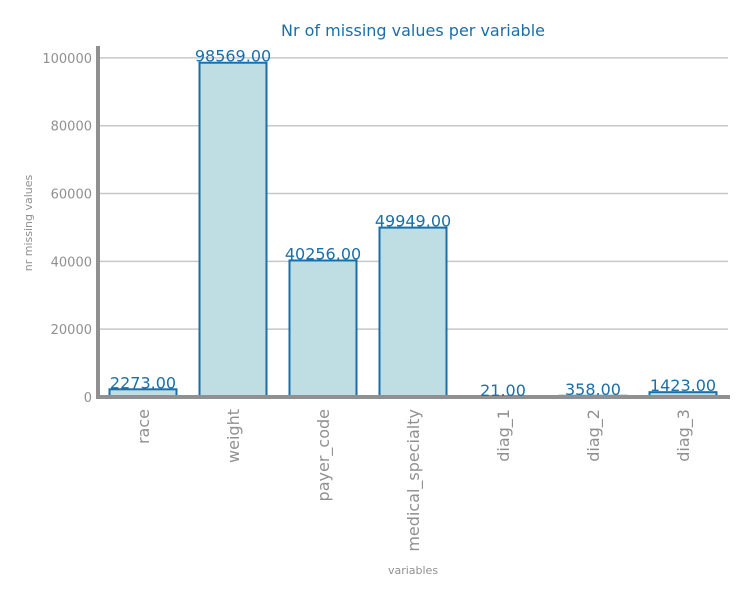  I want to click on x-tick-label: weight, so click(233, 436).